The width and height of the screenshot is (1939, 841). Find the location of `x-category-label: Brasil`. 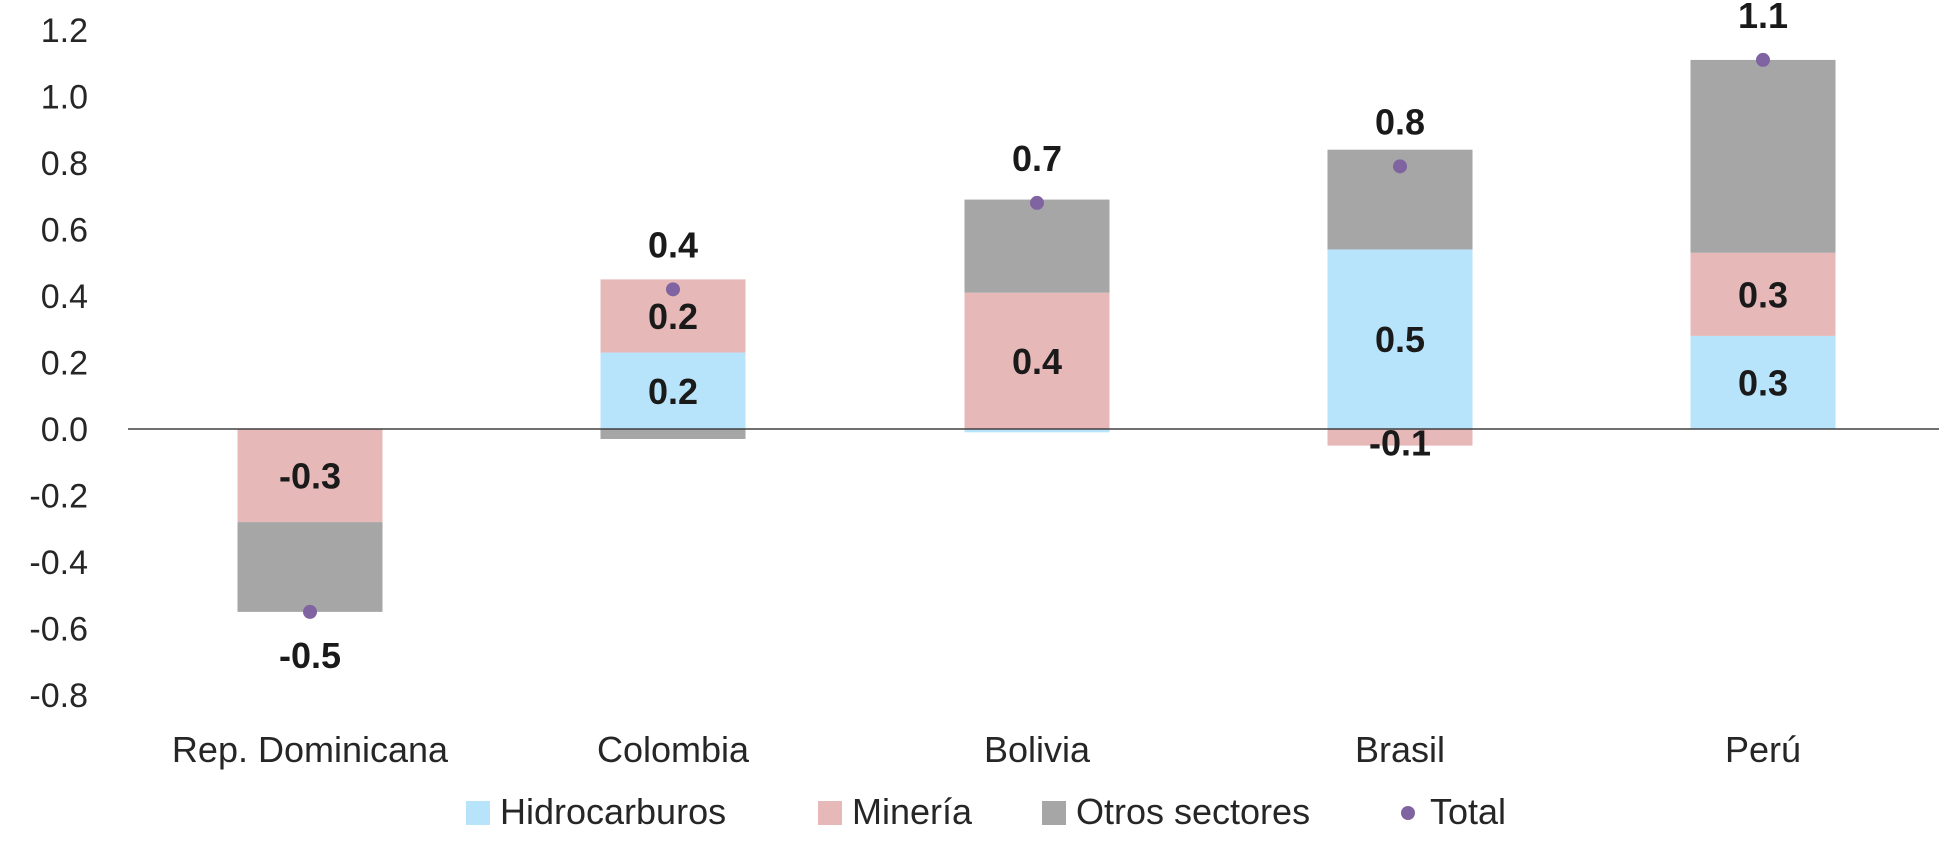

x-category-label: Brasil is located at coordinates (1400, 749).